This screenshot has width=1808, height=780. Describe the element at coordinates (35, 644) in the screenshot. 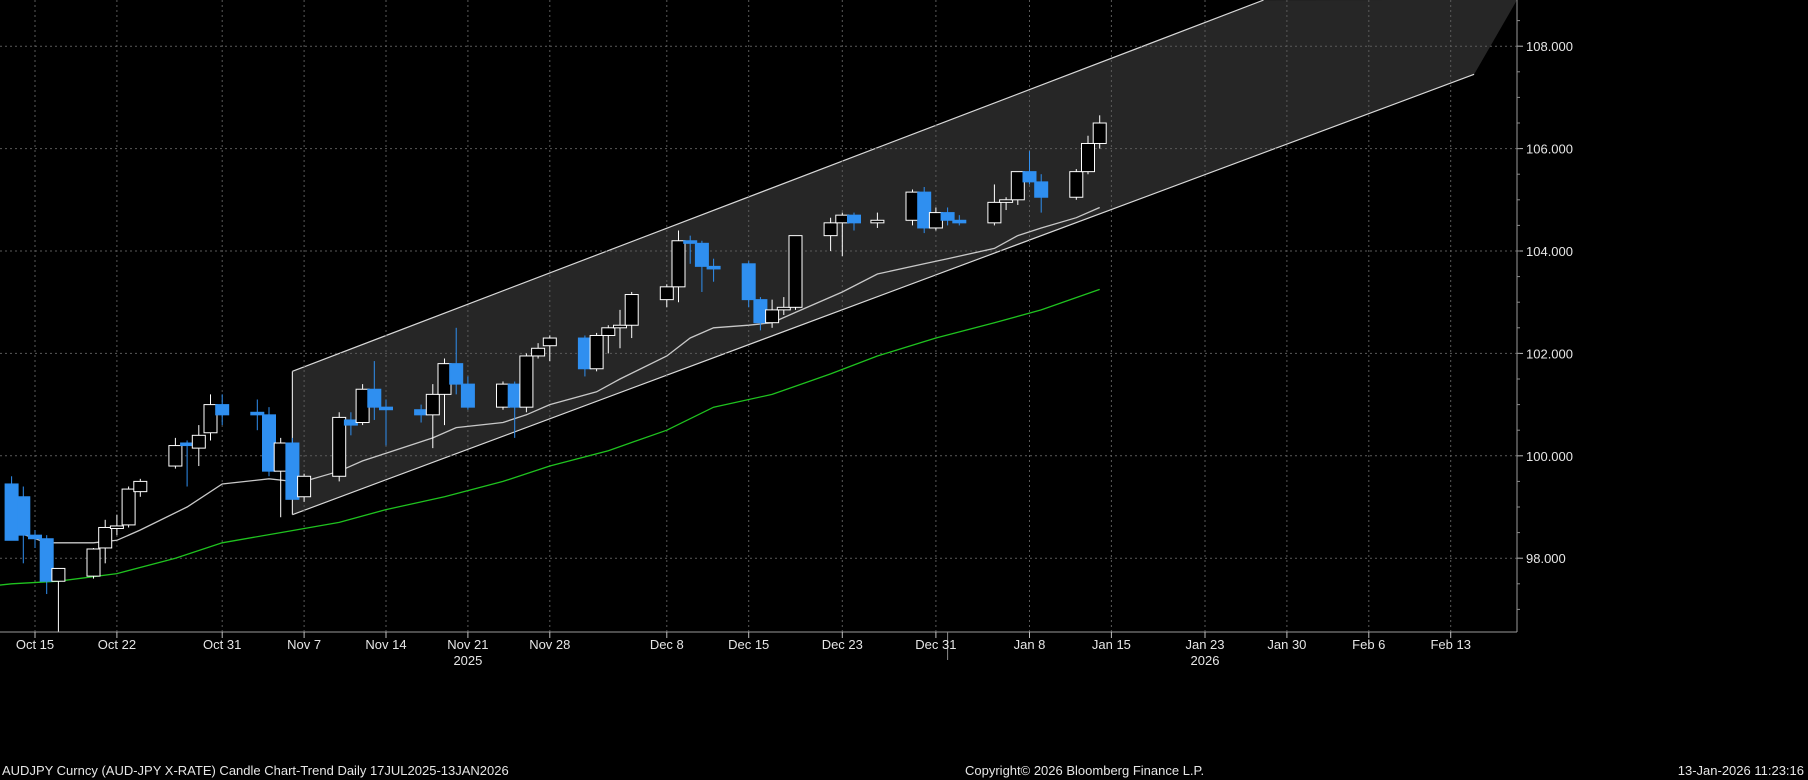

I see `x-tick-label: Oct 15` at that location.